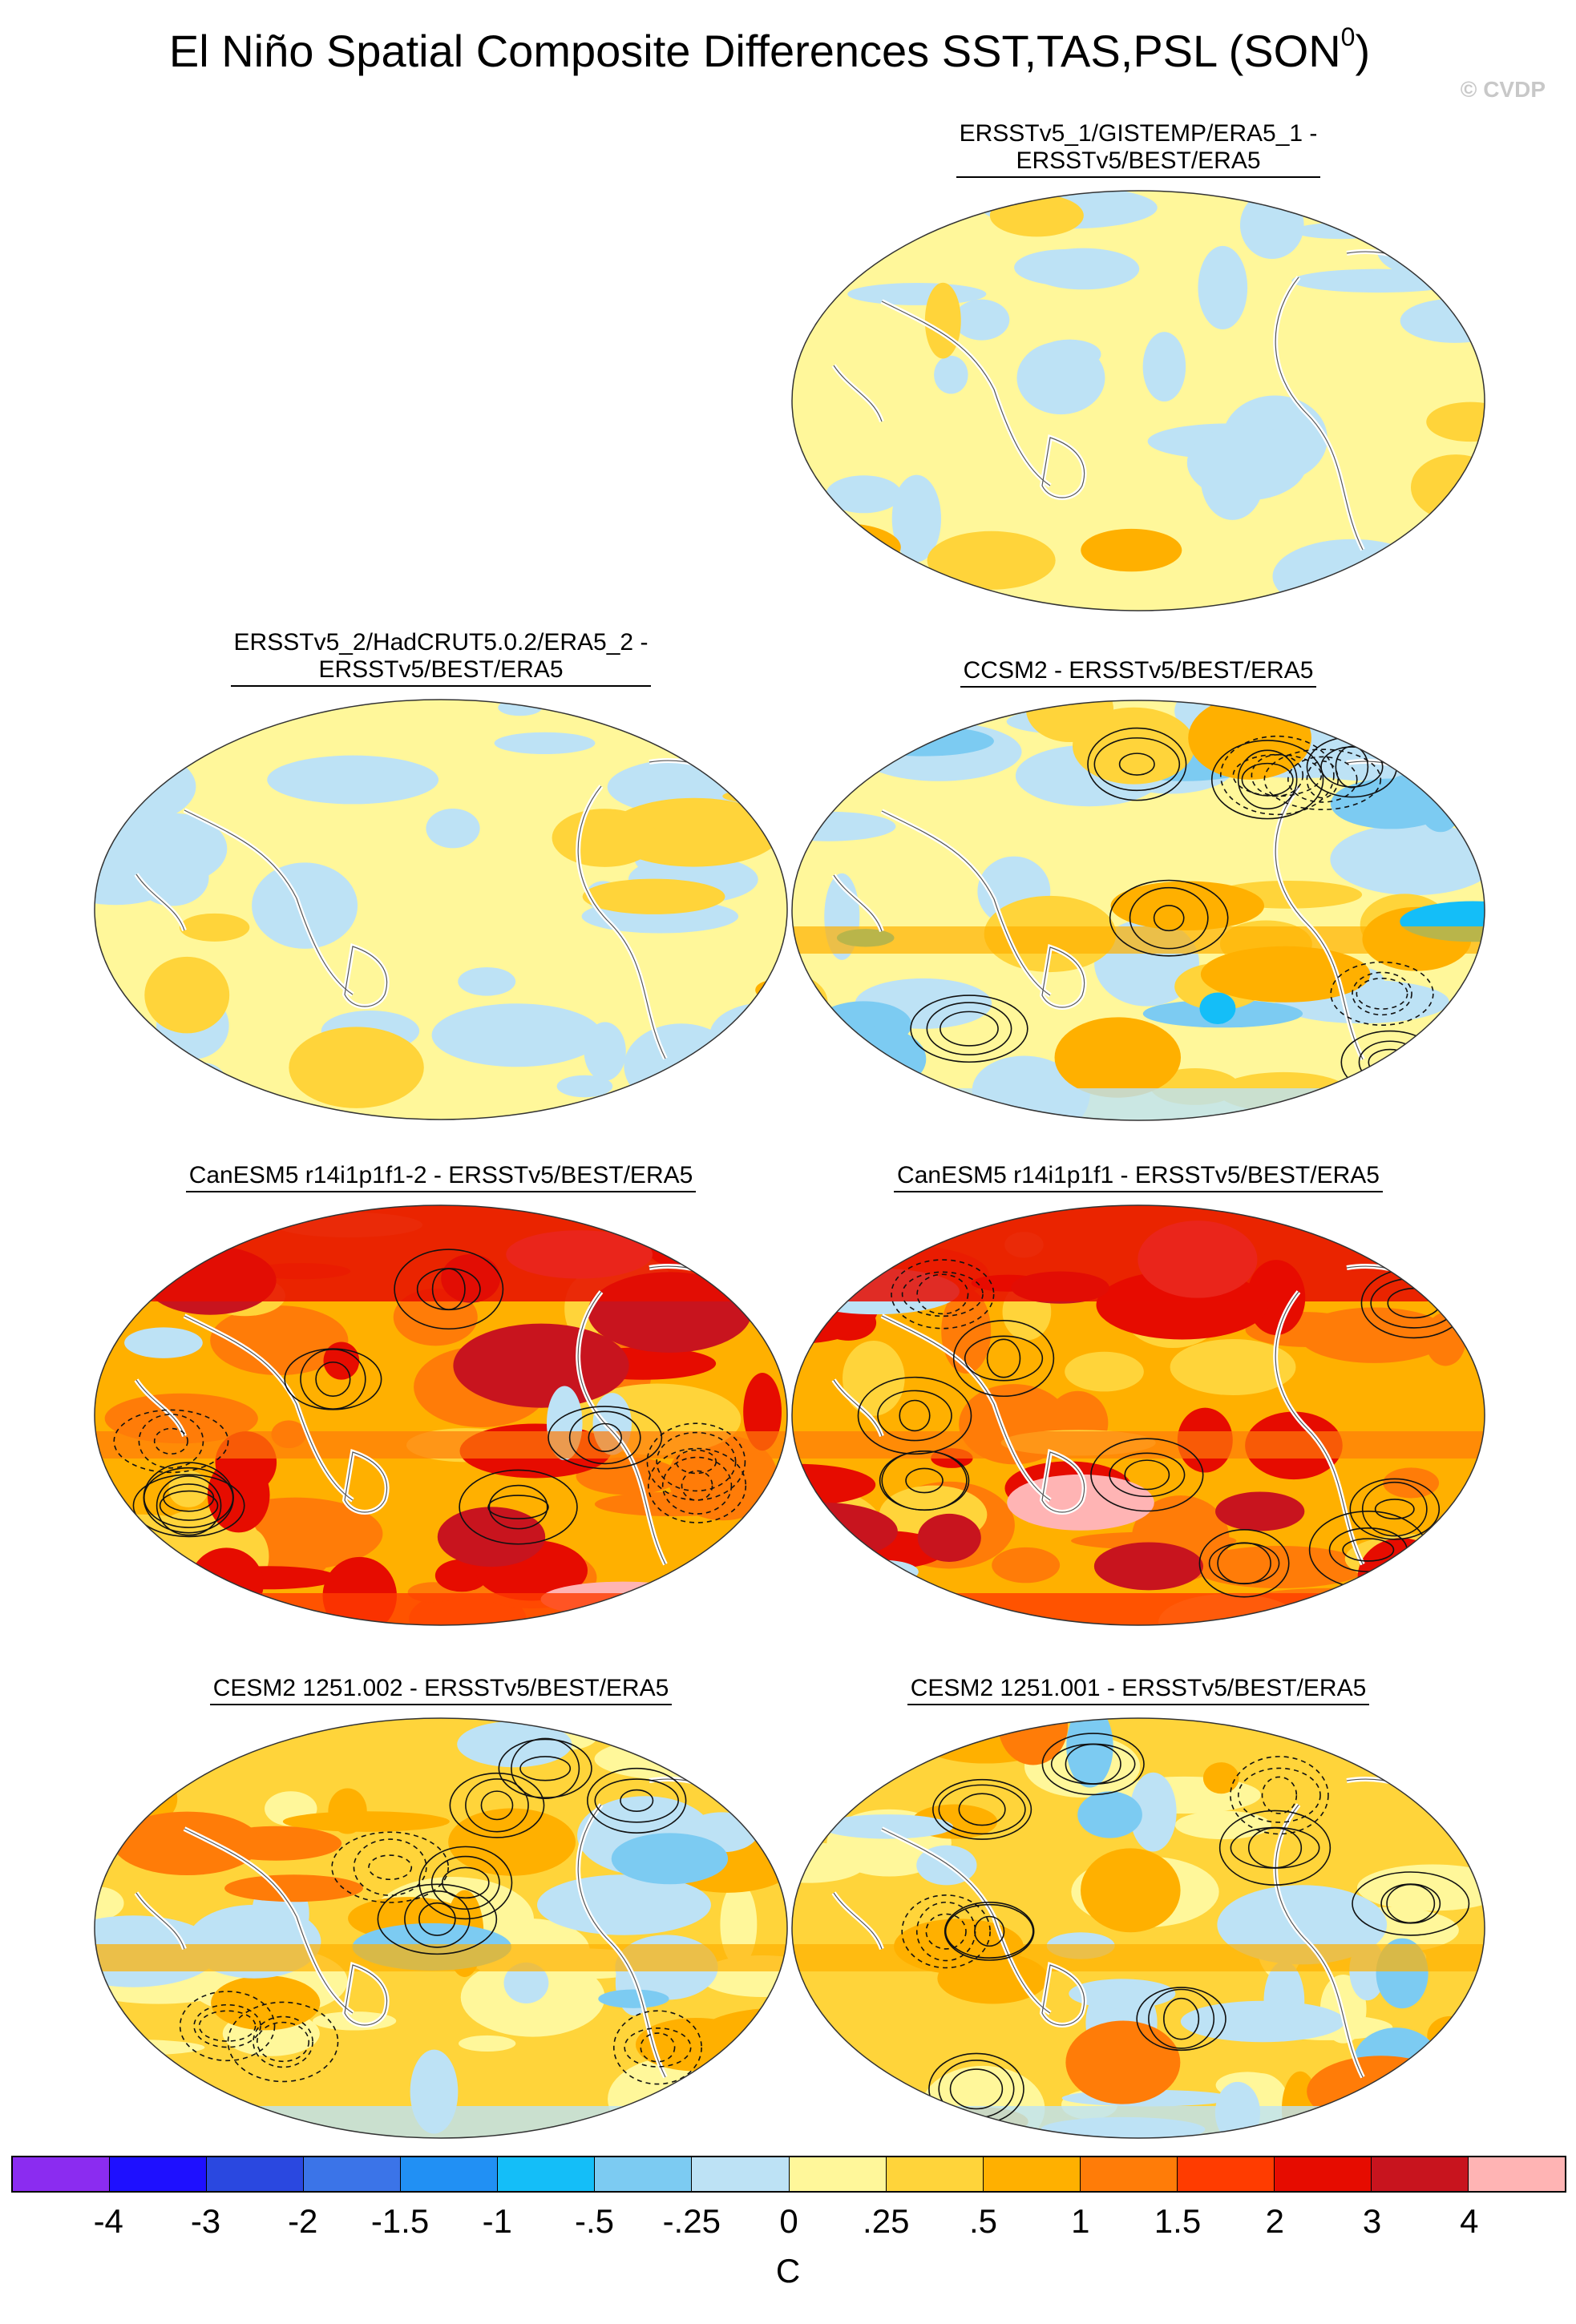 The width and height of the screenshot is (1576, 2324). Describe the element at coordinates (1138, 672) in the screenshot. I see `panel-title: CCSM2 - ERSSTv5/BEST/ERA5` at that location.